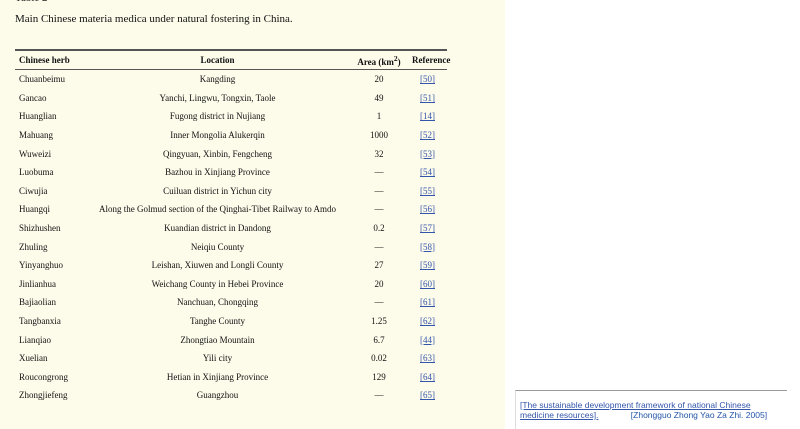 The image size is (800, 429). I want to click on table-row: Bajiaolian Nanchuan, Chongqing — [61], so click(231, 302).